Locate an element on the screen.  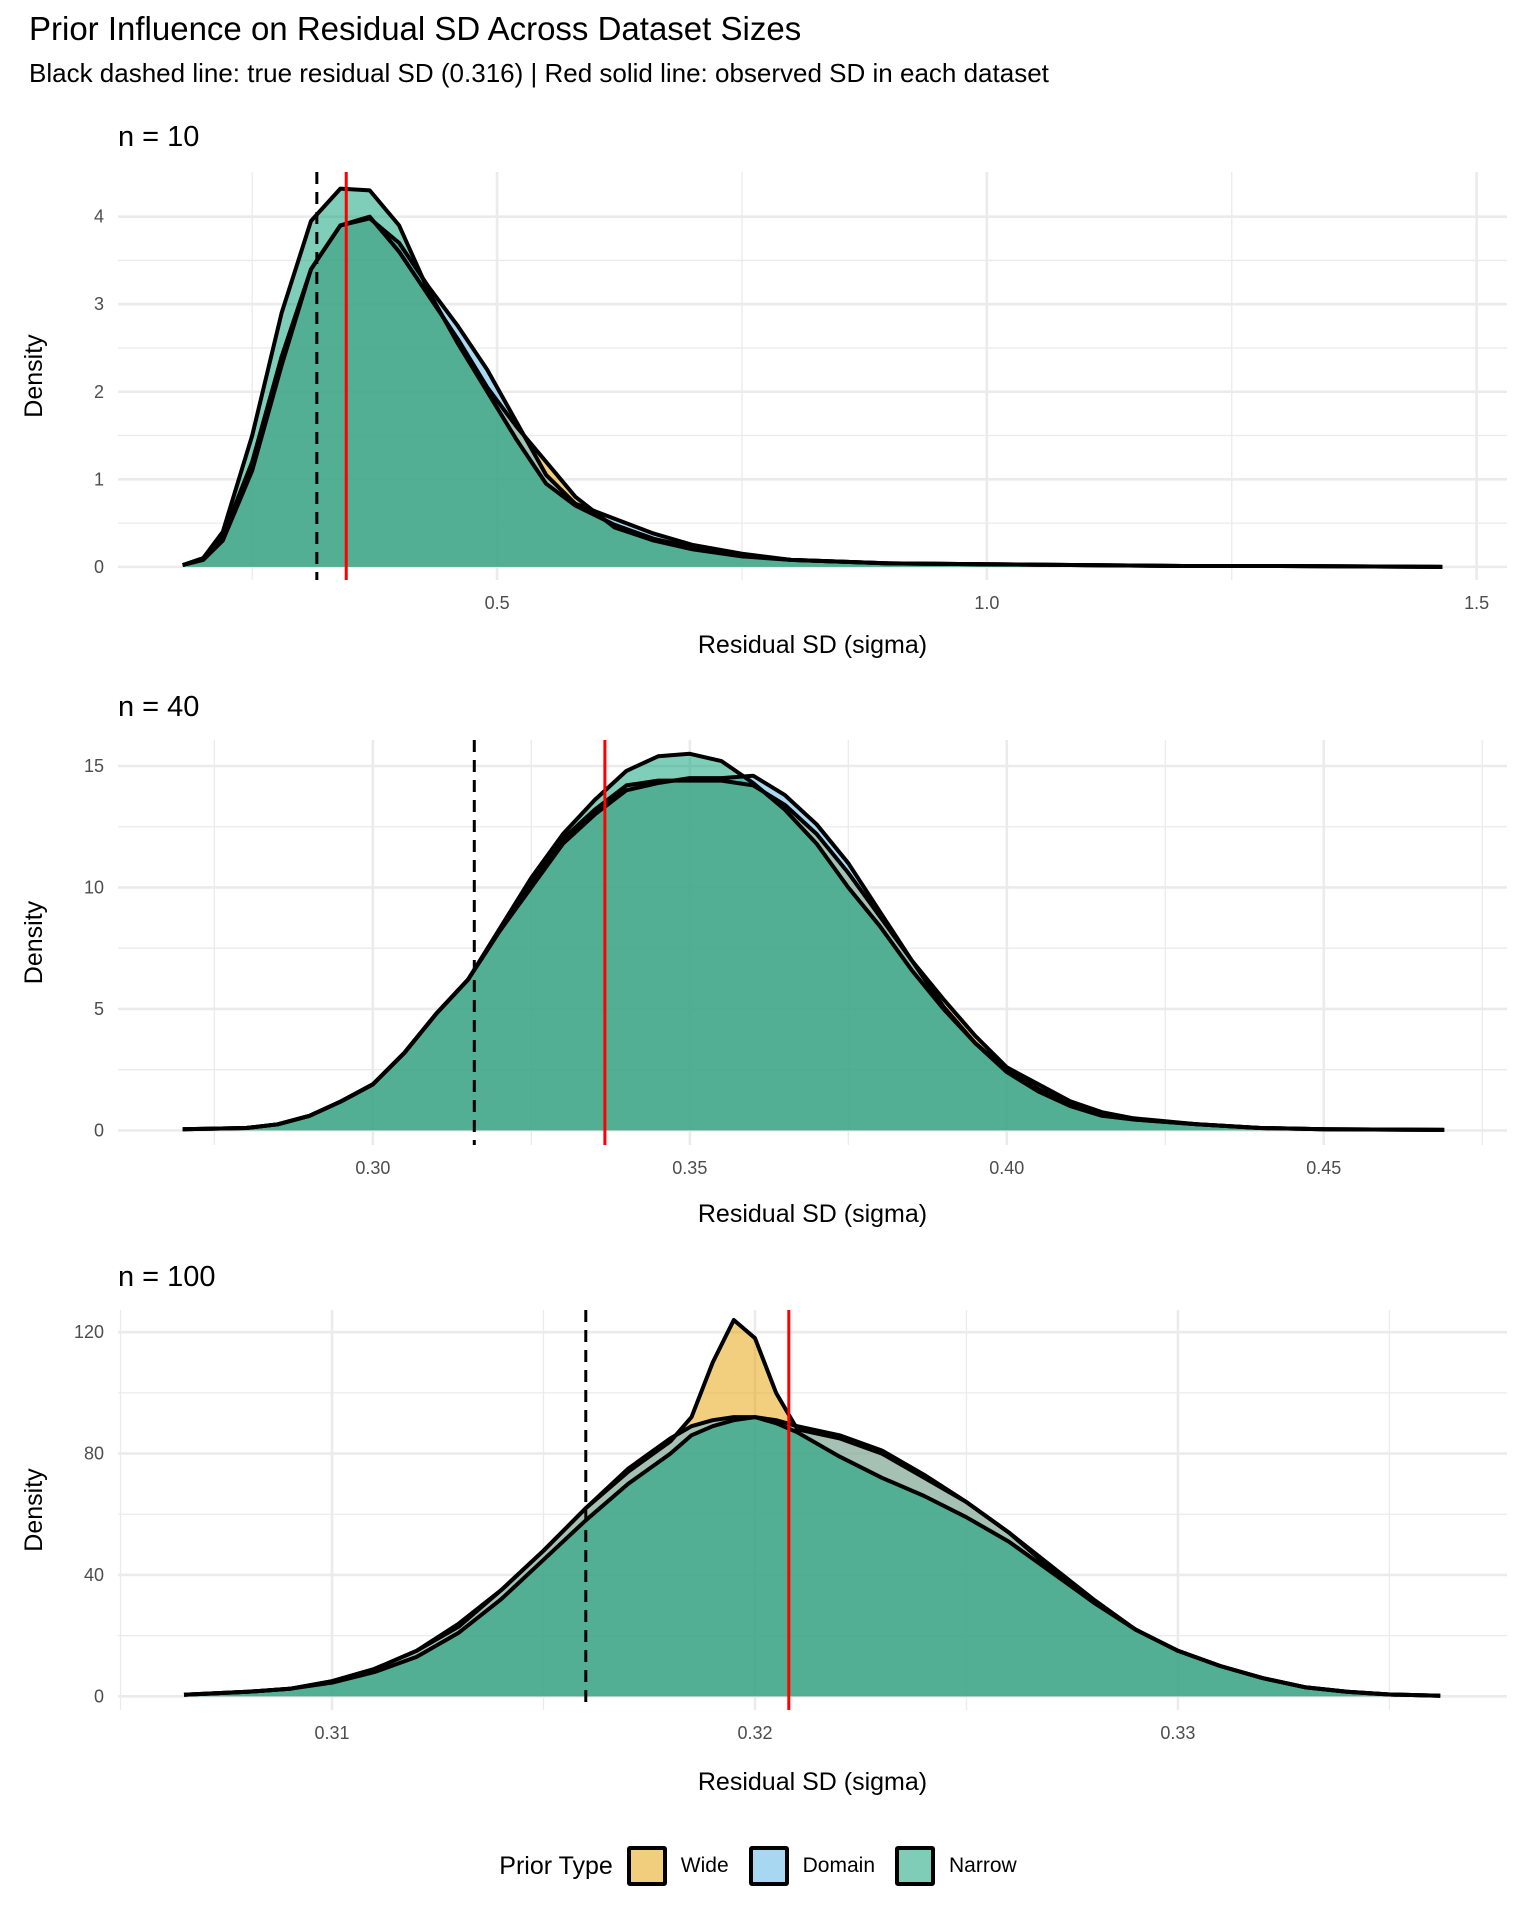
x-tick-label: 1.5 is located at coordinates (1476, 603).